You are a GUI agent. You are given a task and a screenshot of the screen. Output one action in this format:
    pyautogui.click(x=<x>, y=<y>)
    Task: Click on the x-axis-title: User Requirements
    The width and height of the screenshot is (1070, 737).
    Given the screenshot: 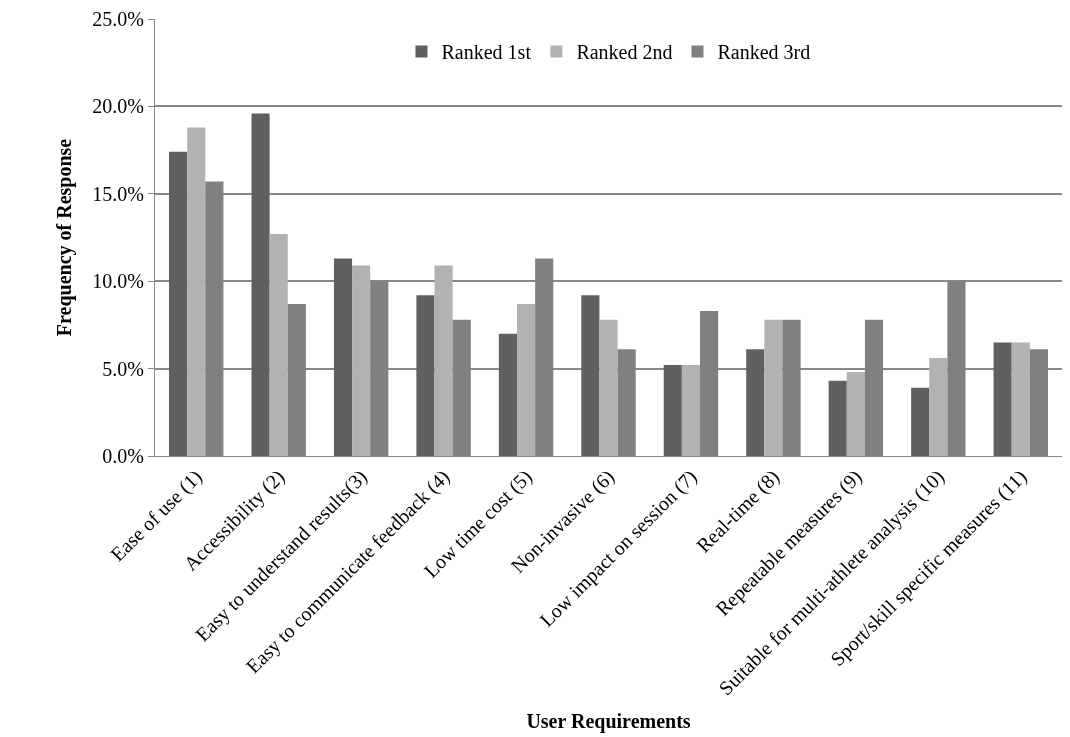 What is the action you would take?
    pyautogui.click(x=608, y=722)
    